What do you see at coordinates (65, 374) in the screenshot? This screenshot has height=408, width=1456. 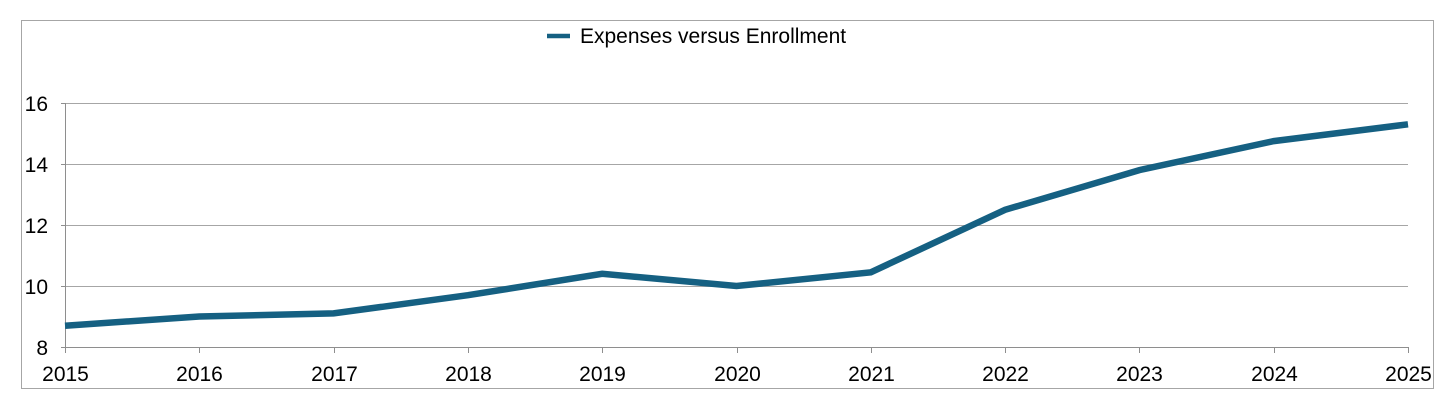 I see `x-tick-label: 2015` at bounding box center [65, 374].